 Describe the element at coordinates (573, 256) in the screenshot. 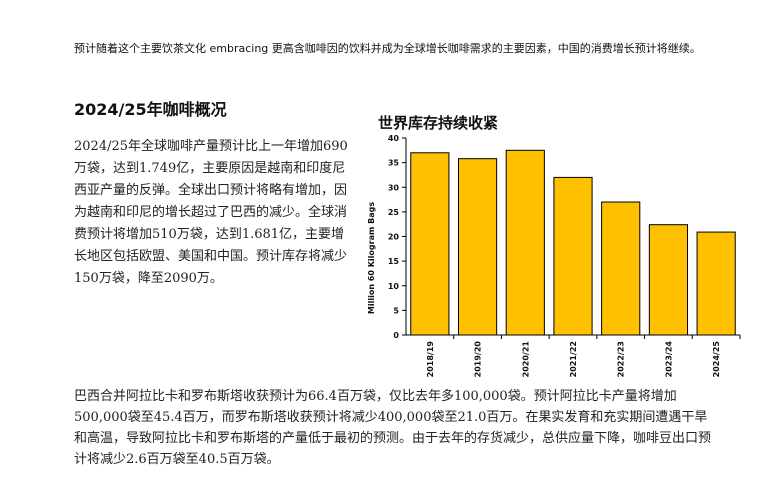

I see `bar-2021/22` at that location.